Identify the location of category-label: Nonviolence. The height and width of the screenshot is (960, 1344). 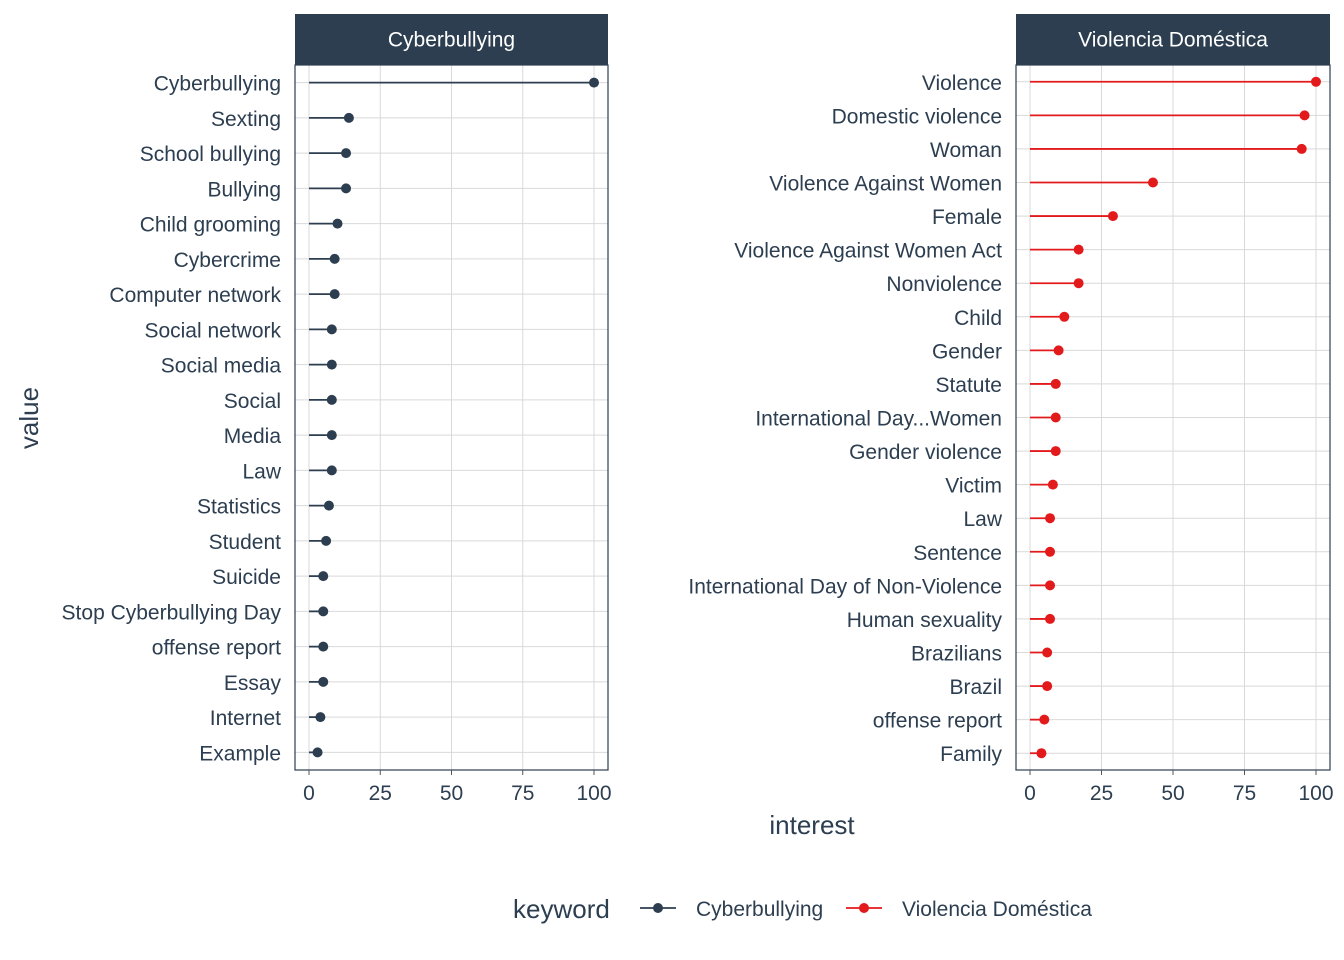
(944, 284).